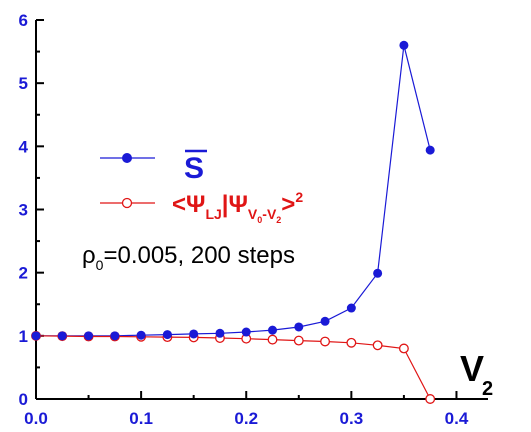 This screenshot has height=432, width=531. Describe the element at coordinates (36, 418) in the screenshot. I see `x-tick-label: 0.0` at that location.